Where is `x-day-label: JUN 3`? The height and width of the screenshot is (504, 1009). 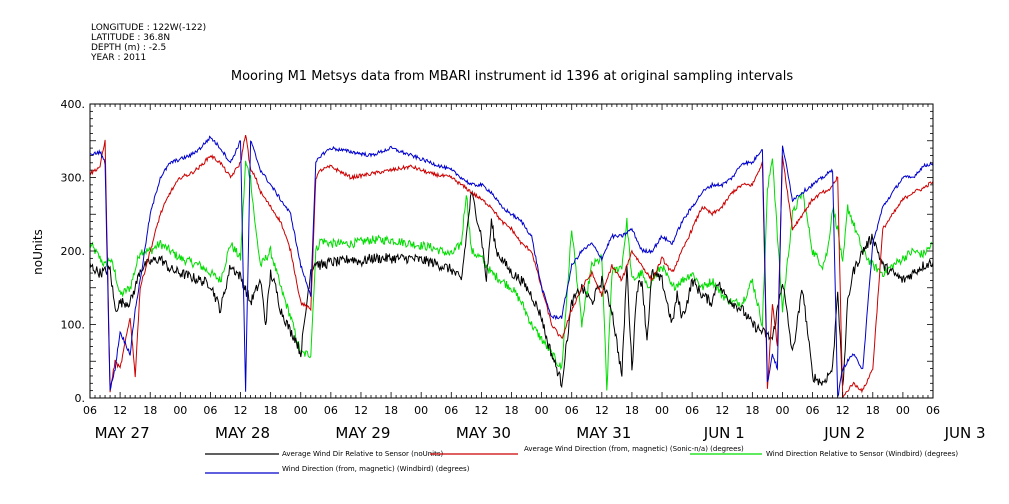 x-day-label: JUN 3 is located at coordinates (965, 433).